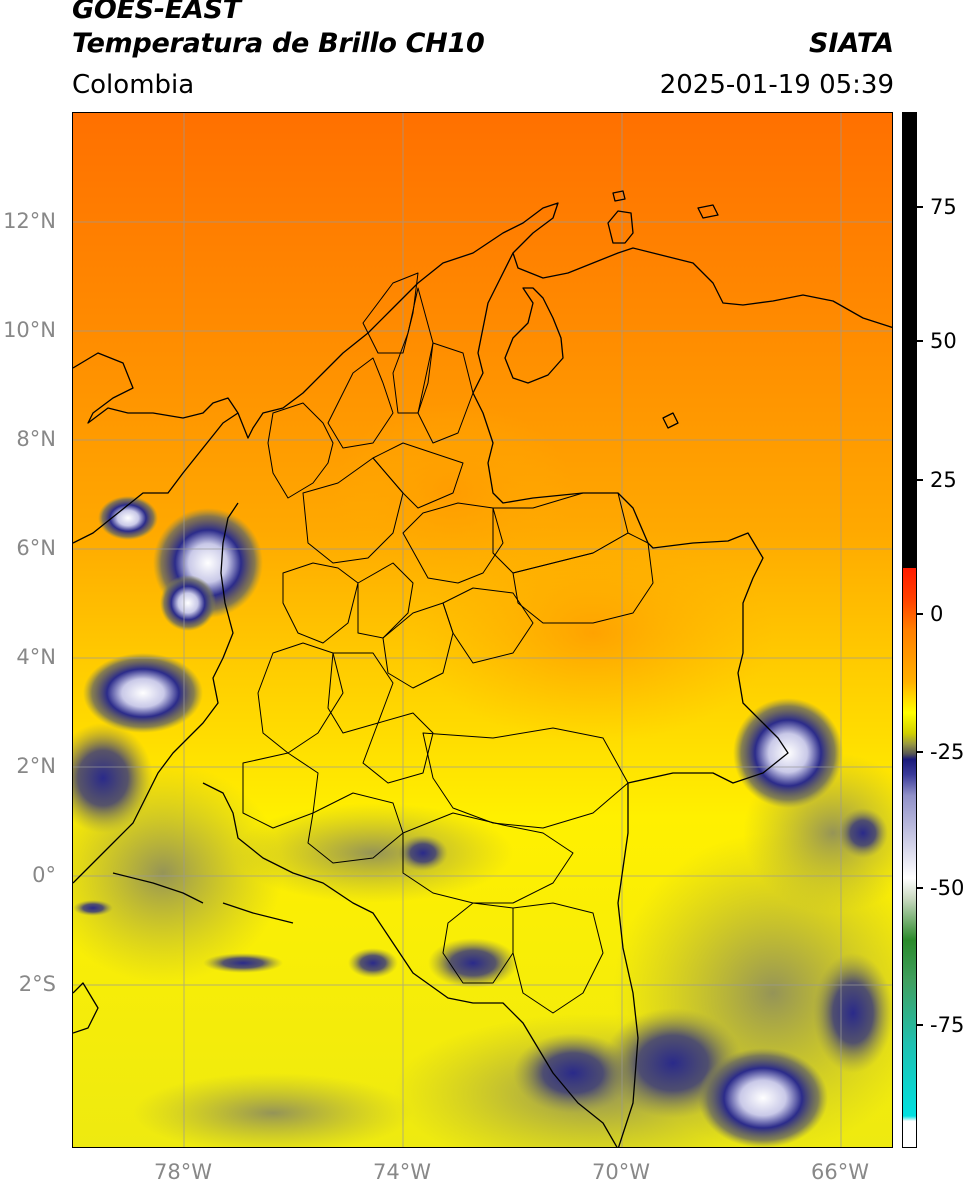  I want to click on lat-label: 2°S, so click(37, 984).